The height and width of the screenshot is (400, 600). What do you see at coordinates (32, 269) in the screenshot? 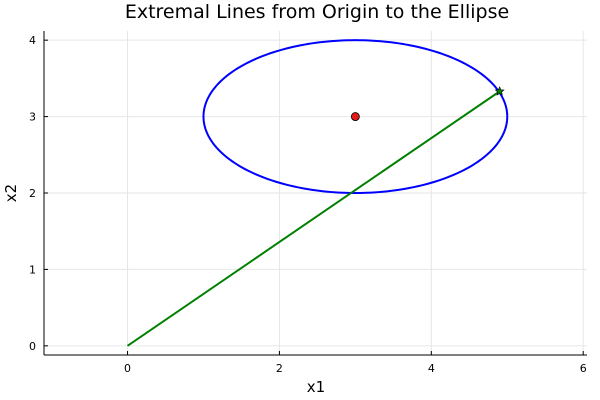
I see `y-tick-label: 1` at bounding box center [32, 269].